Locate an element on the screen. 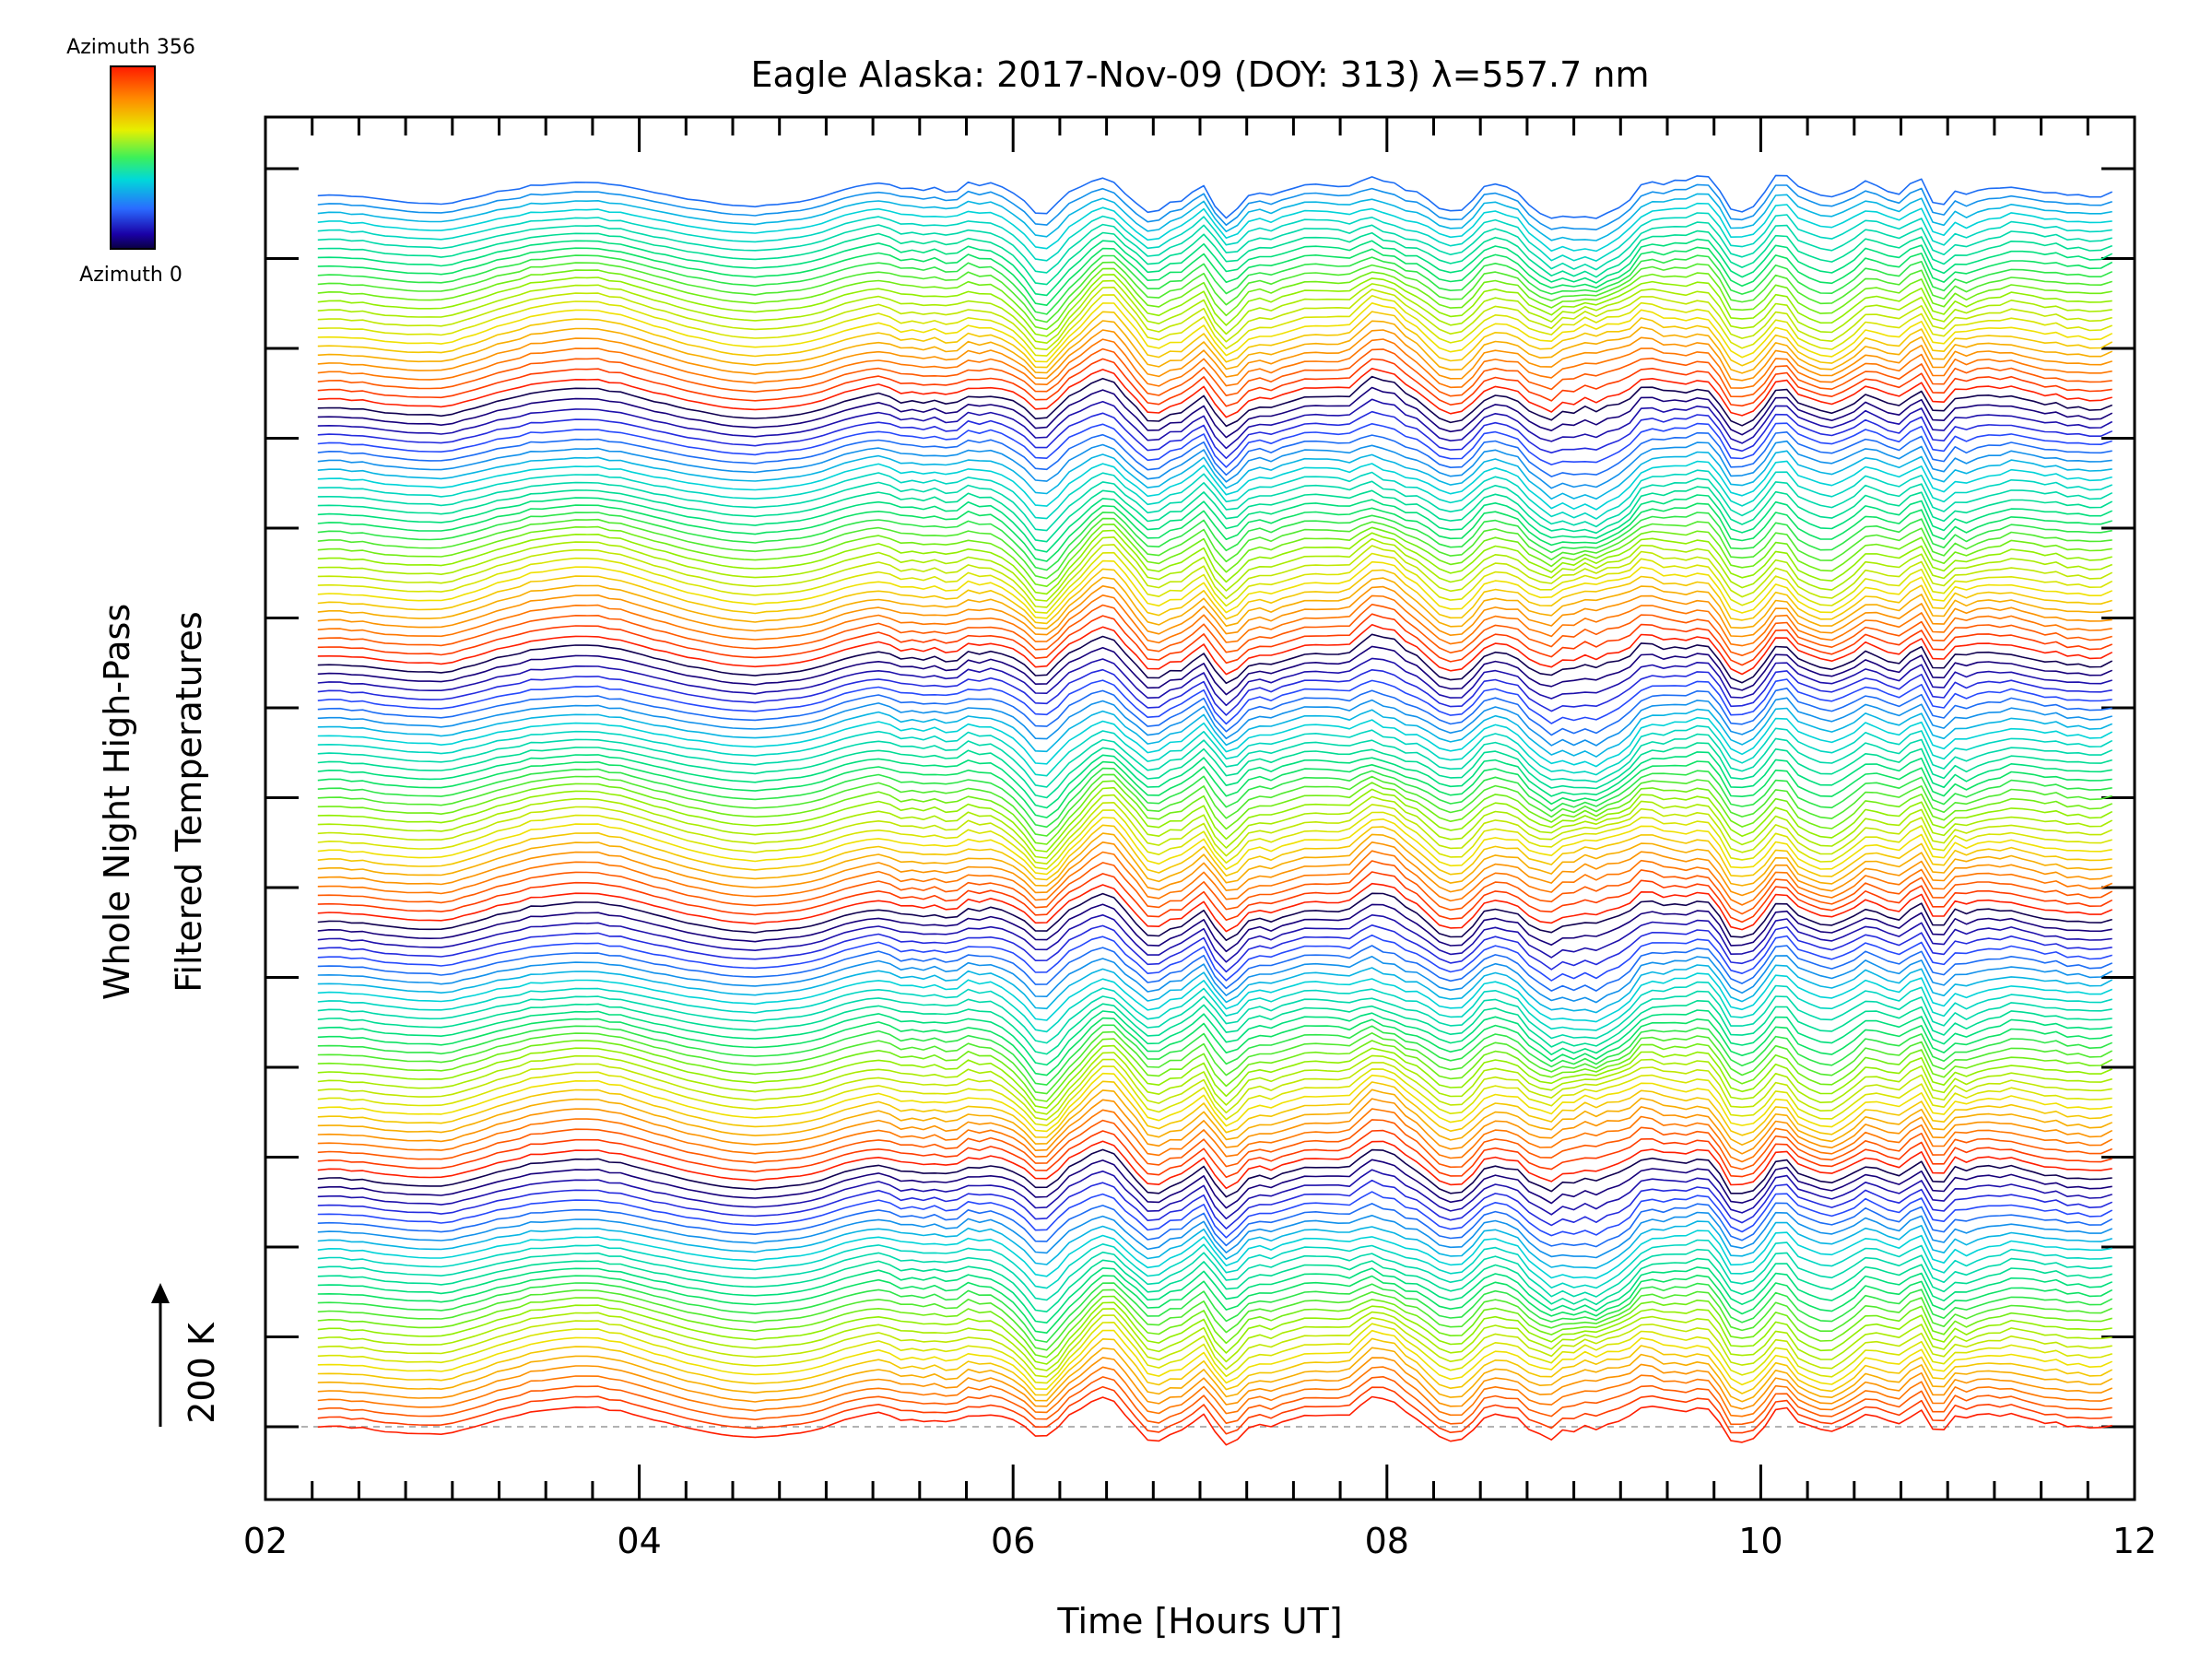 This screenshot has width=2212, height=1659. colorbar-legend: Azimuth 356 Azimuth 0 is located at coordinates (130, 161).